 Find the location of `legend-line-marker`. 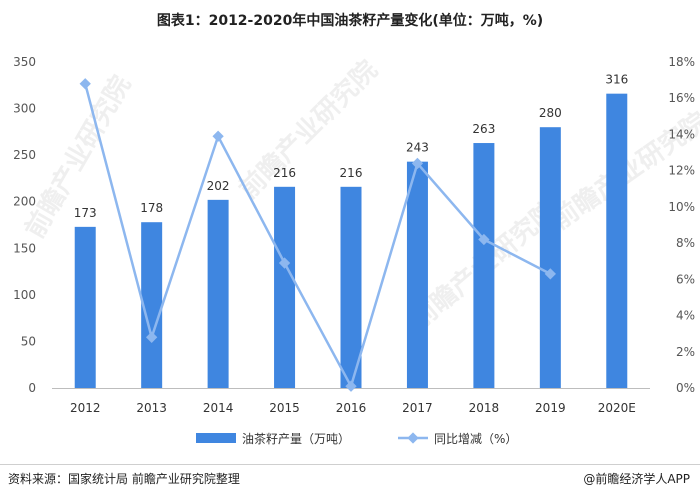

legend-line-marker is located at coordinates (413, 438).